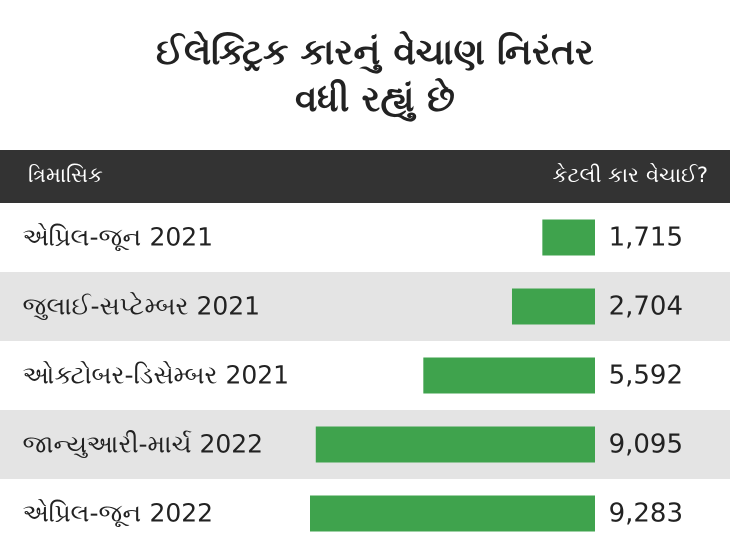 Image resolution: width=730 pixels, height=548 pixels. What do you see at coordinates (630, 175) in the screenshot?
I see `x-axis-title: કેટલી કાર વેચાઈ?` at bounding box center [630, 175].